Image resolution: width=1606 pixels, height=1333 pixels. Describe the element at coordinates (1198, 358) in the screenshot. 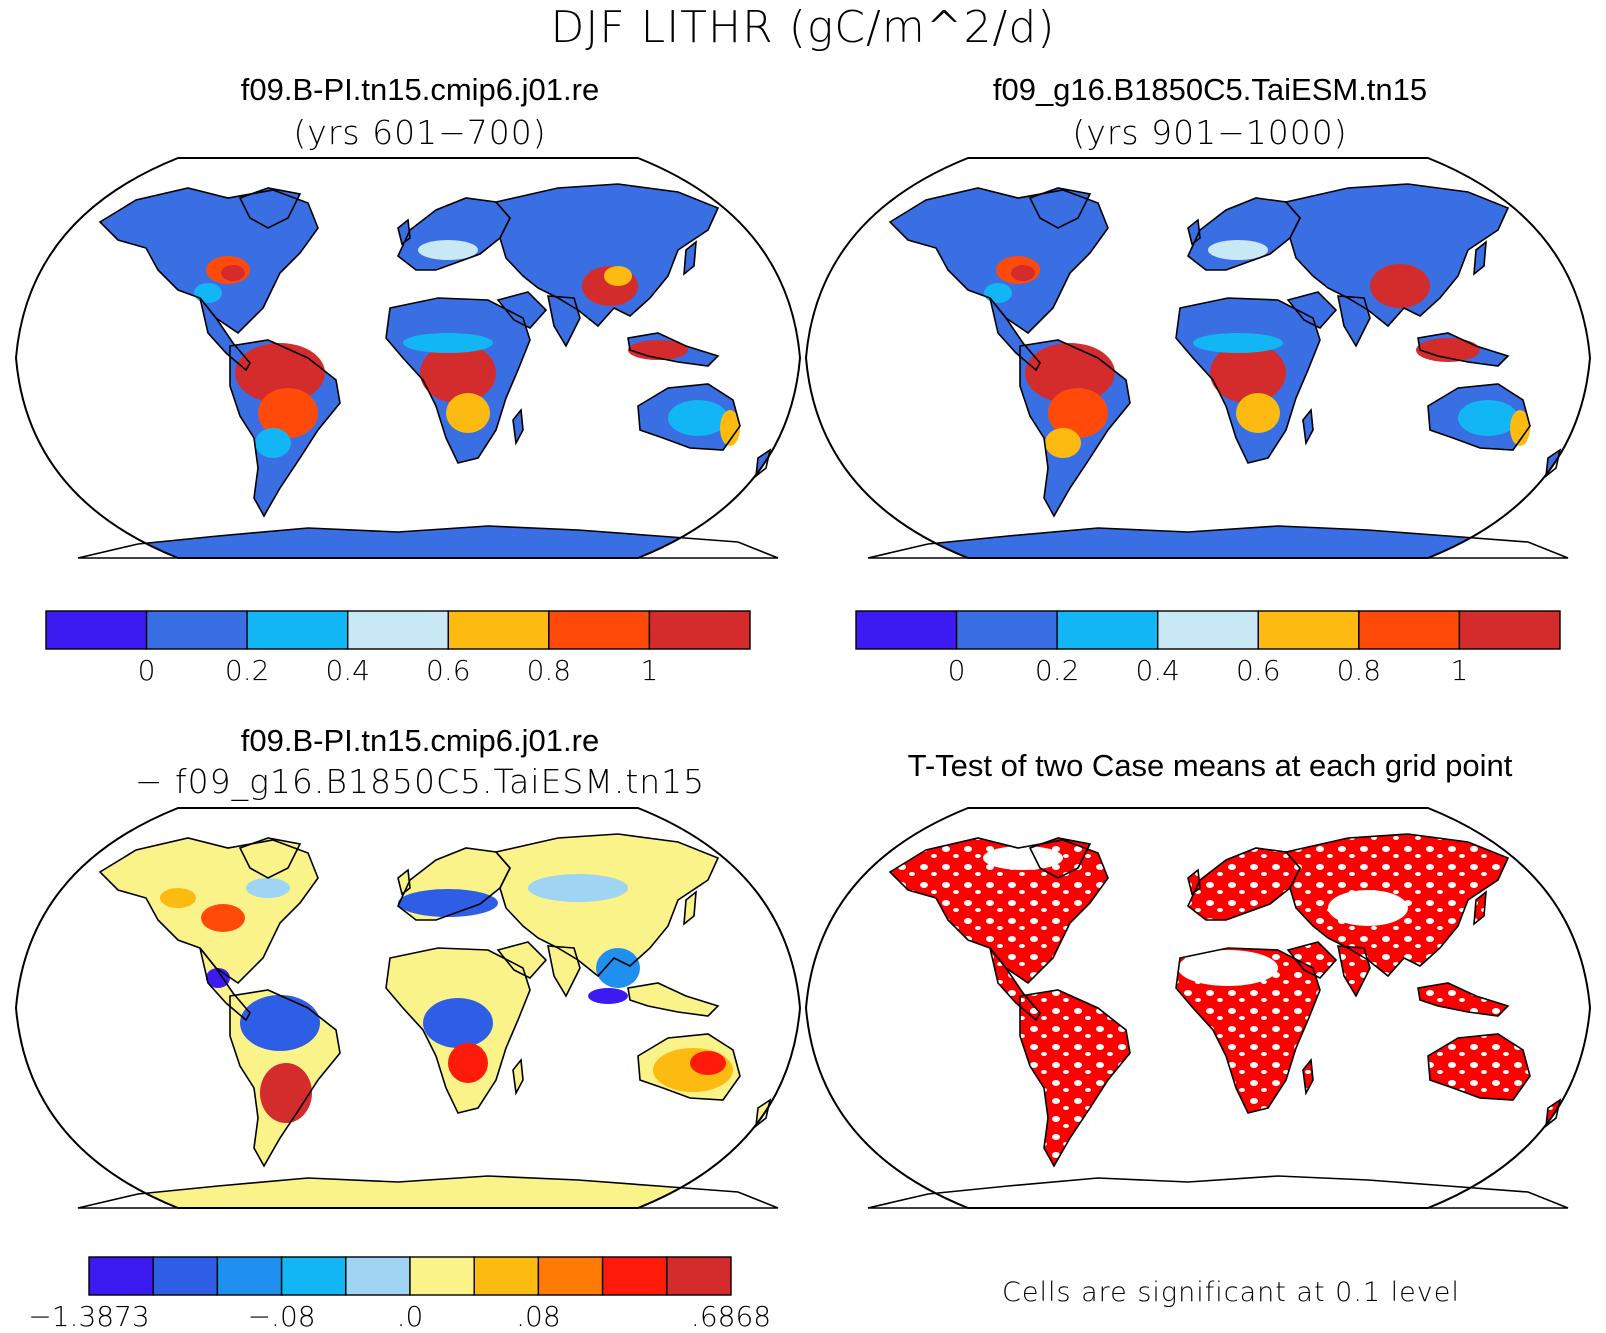

I see `panel-2-map` at that location.